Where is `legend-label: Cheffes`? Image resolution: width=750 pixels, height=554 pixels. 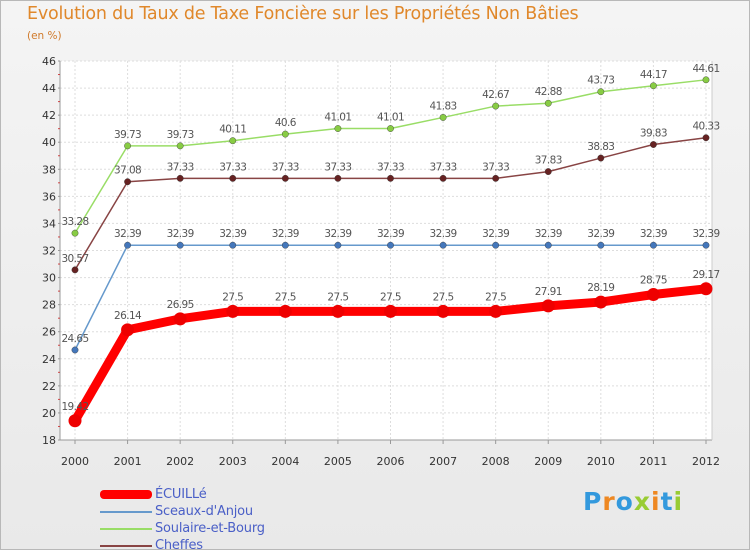 legend-label: Cheffes is located at coordinates (179, 545).